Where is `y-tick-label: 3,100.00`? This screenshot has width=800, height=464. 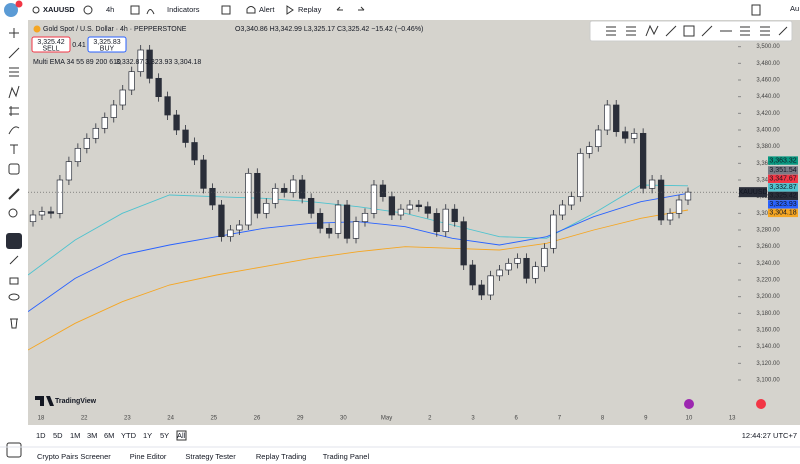 y-tick-label: 3,100.00 is located at coordinates (768, 381).